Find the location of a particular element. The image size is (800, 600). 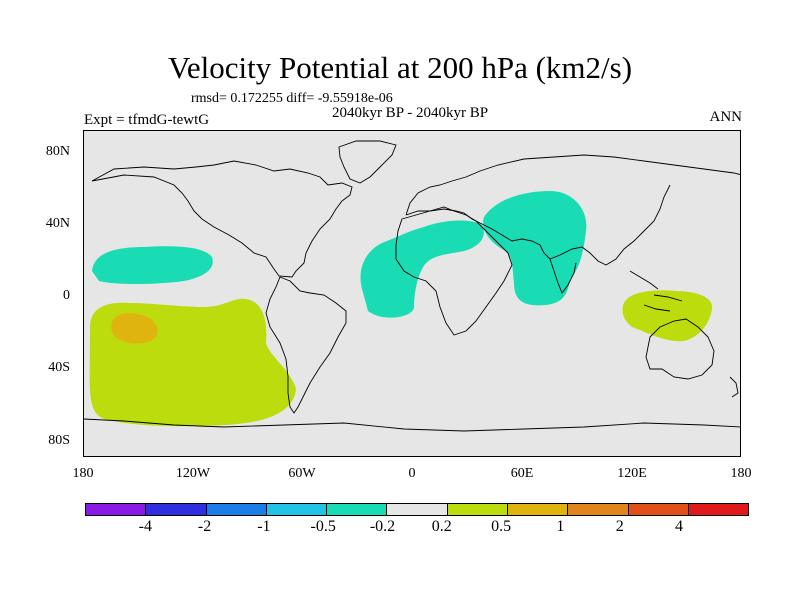

lon-label-120e: 120E is located at coordinates (632, 473).